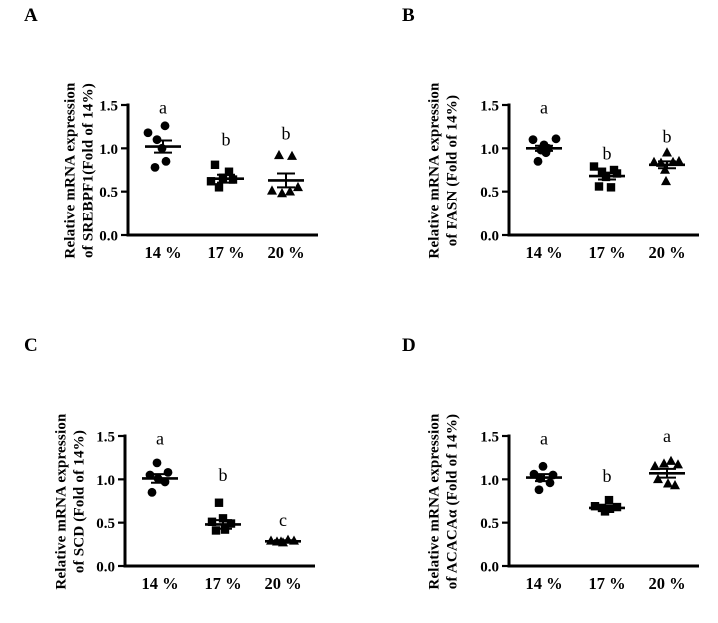 The width and height of the screenshot is (718, 623). Describe the element at coordinates (31, 345) in the screenshot. I see `panel-letter-c: C` at that location.